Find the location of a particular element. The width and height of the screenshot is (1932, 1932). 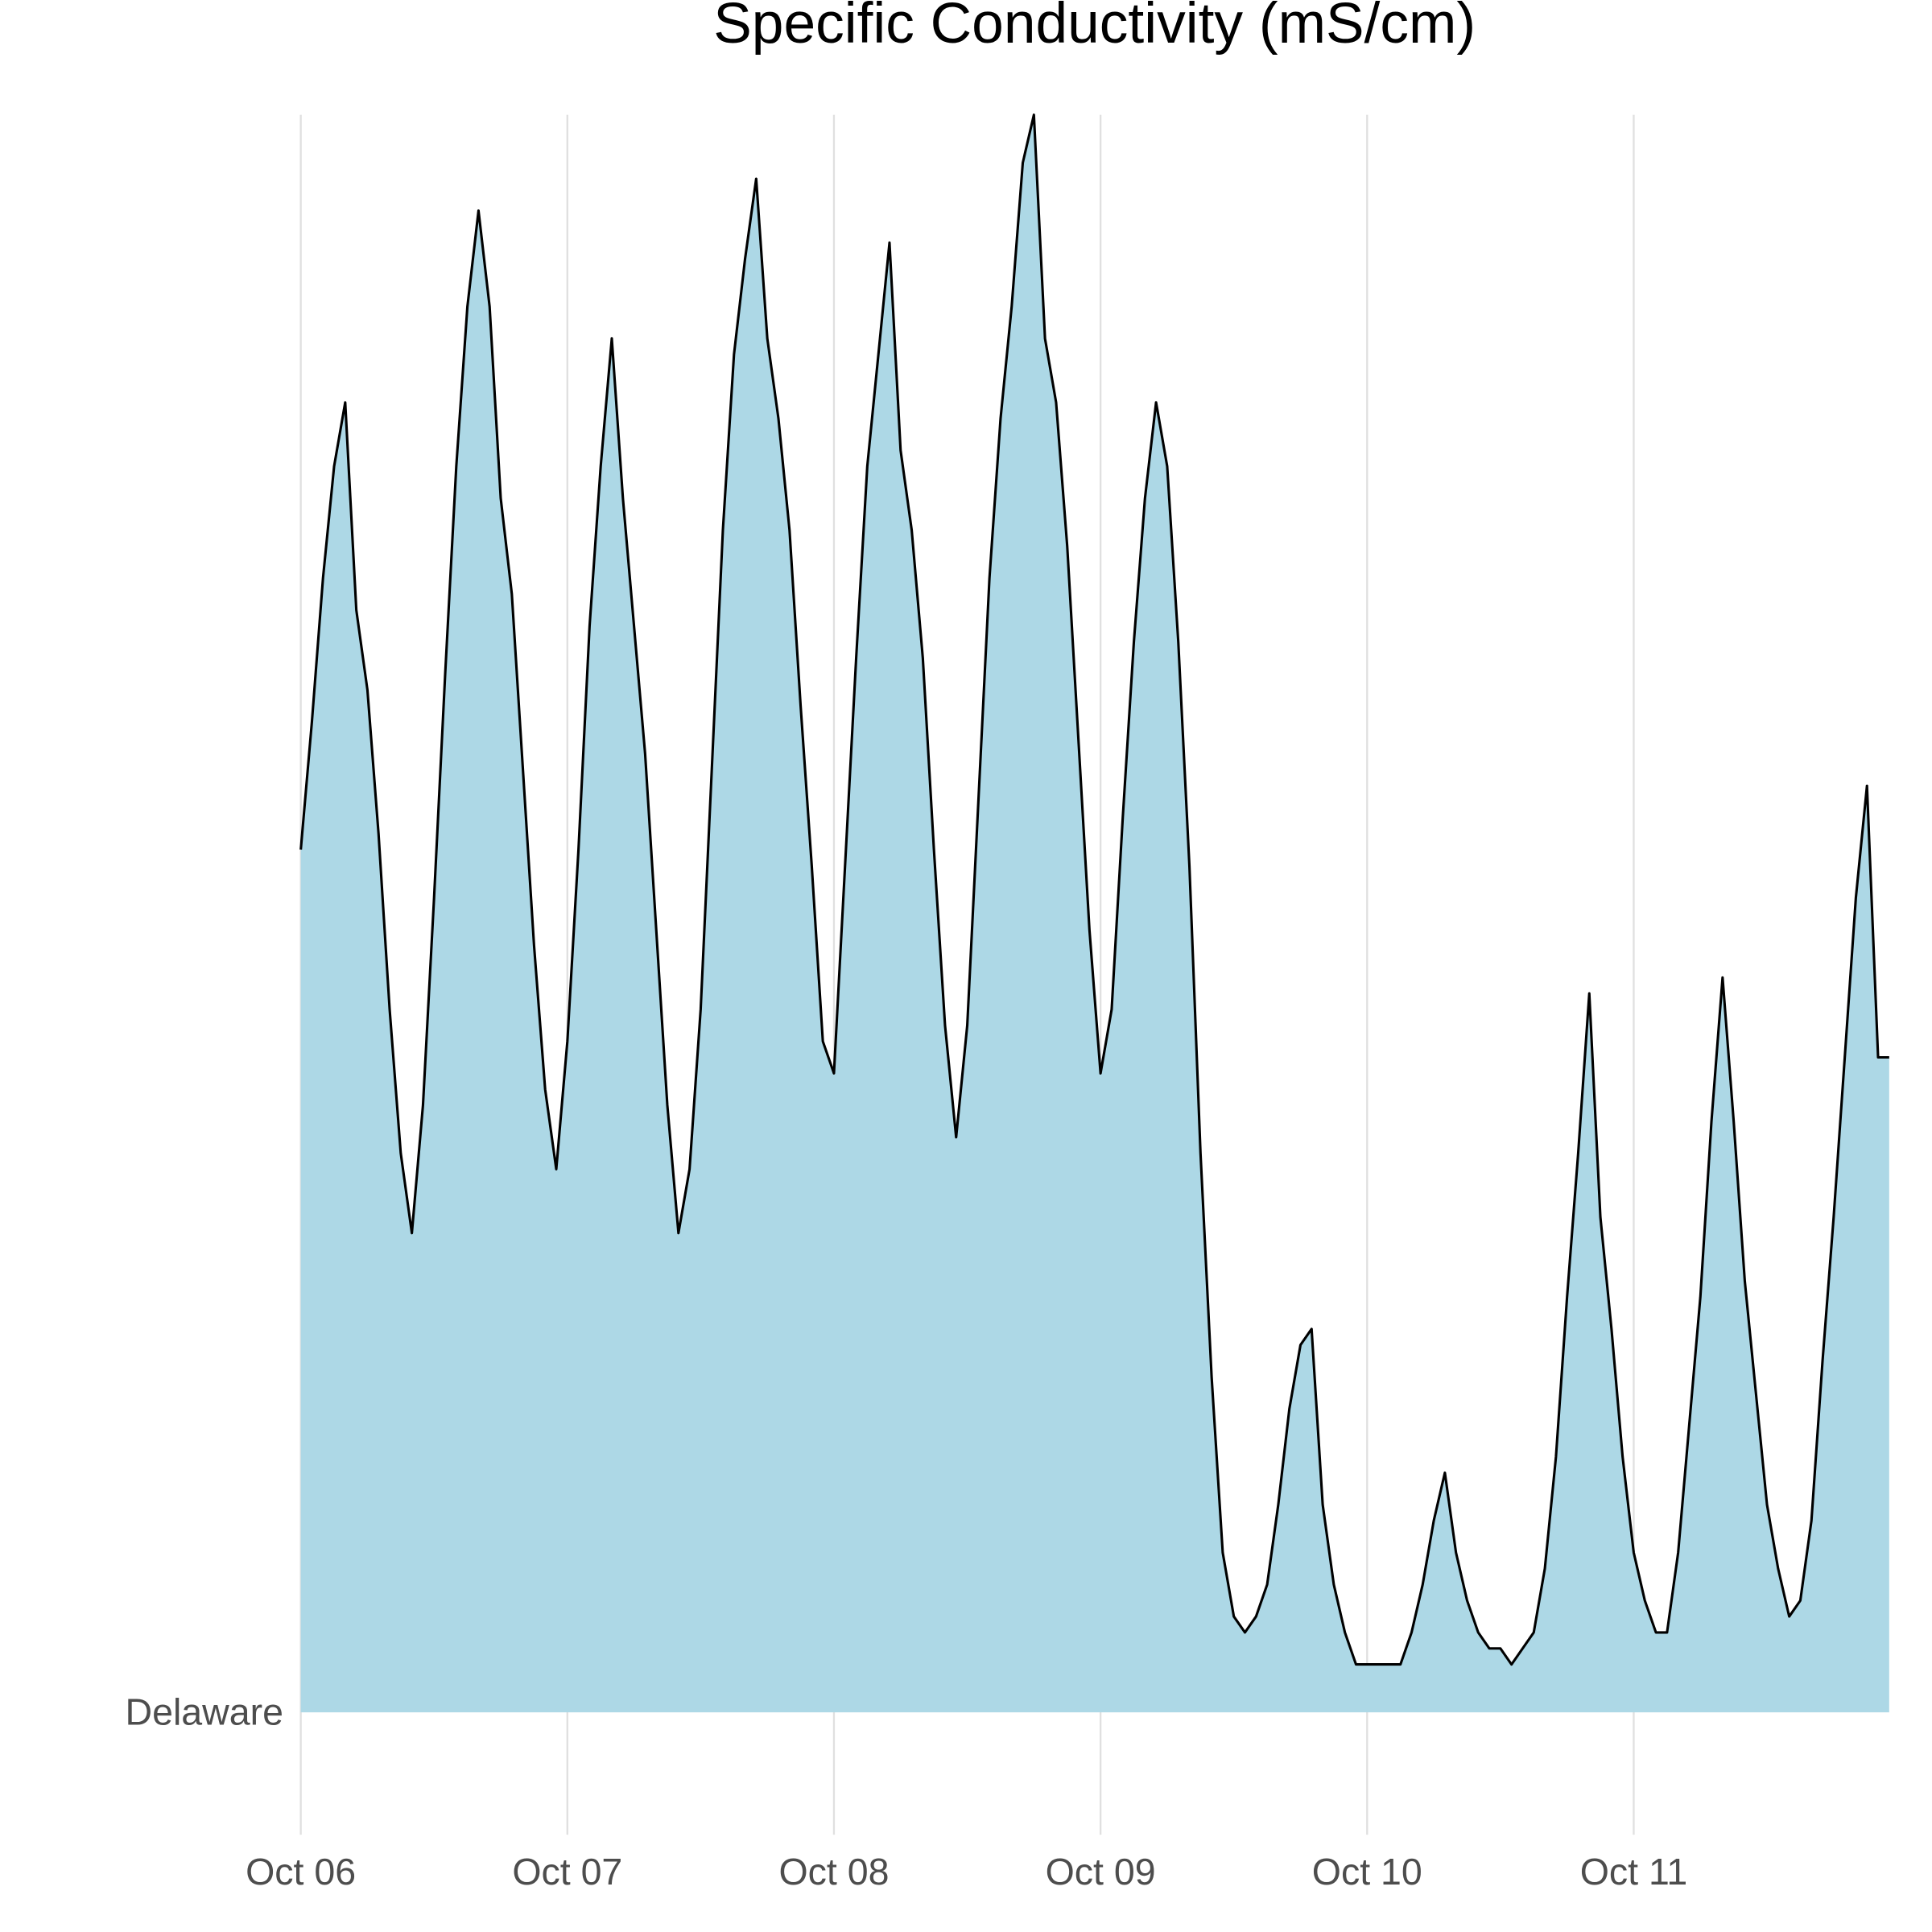

y-category-label: Delaware is located at coordinates (204, 1712).